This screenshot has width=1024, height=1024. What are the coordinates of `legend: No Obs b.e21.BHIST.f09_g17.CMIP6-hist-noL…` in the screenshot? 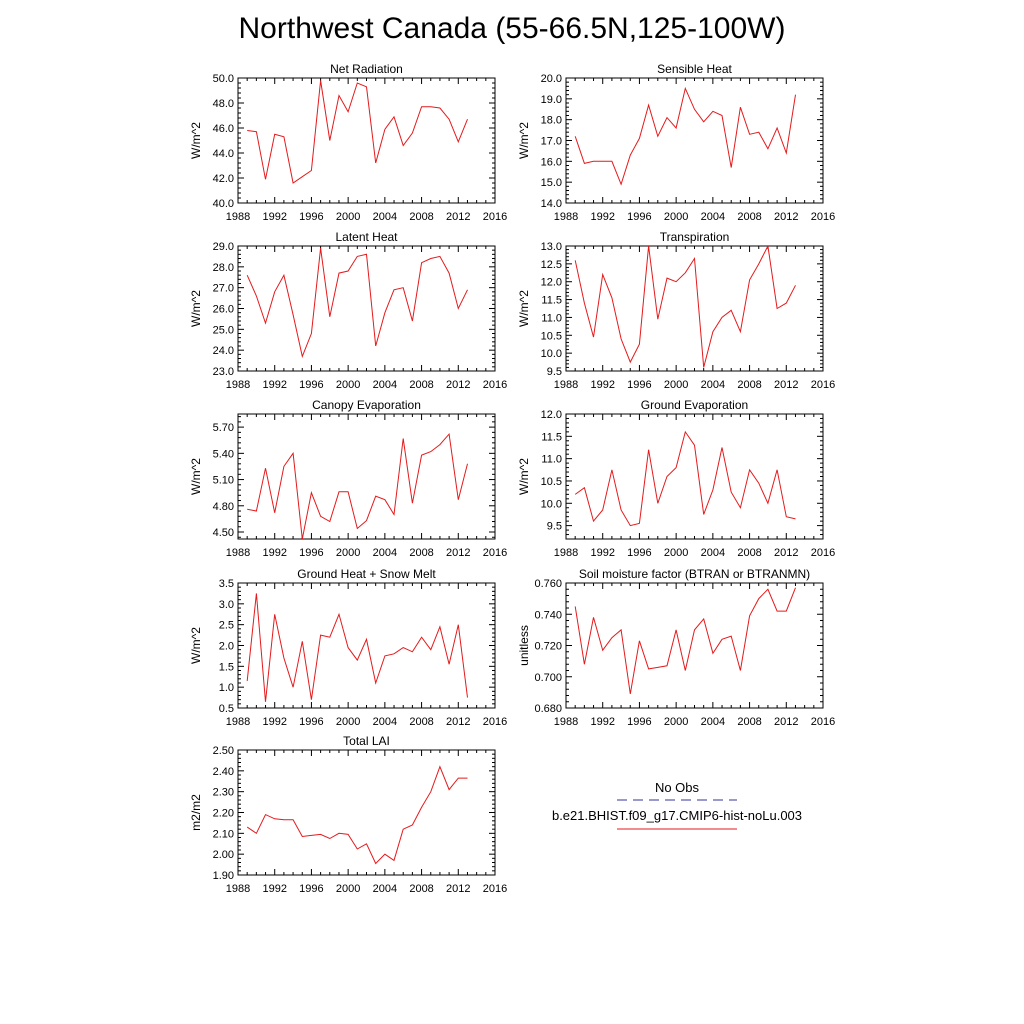 It's located at (677, 805).